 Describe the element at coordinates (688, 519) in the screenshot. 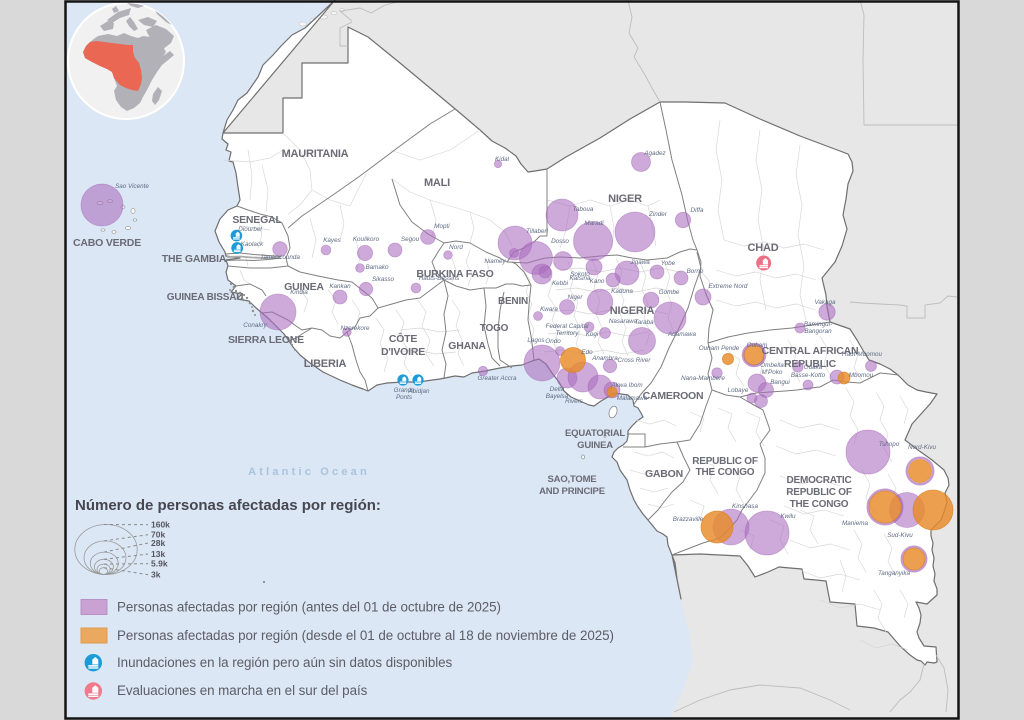

I see `svg-text: Brazzaville` at that location.